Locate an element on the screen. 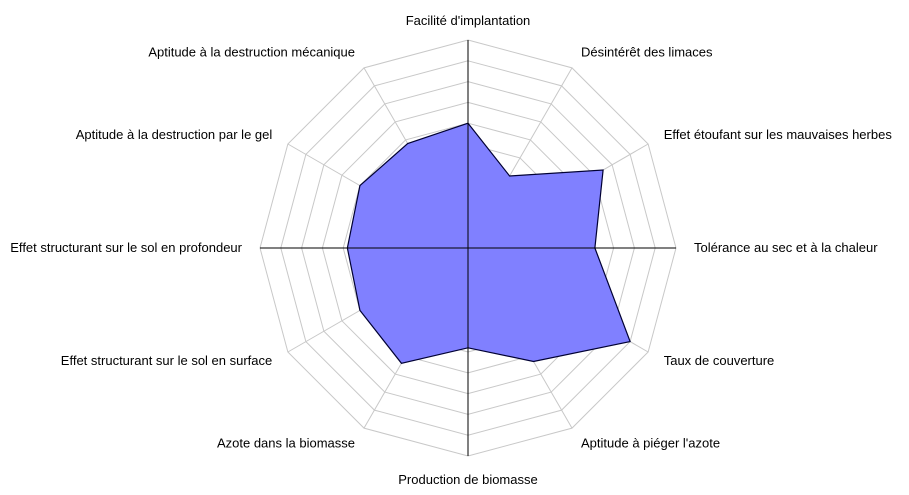 This screenshot has width=909, height=495. axis-label-10: Aptitude à la destruction par le gel is located at coordinates (174, 134).